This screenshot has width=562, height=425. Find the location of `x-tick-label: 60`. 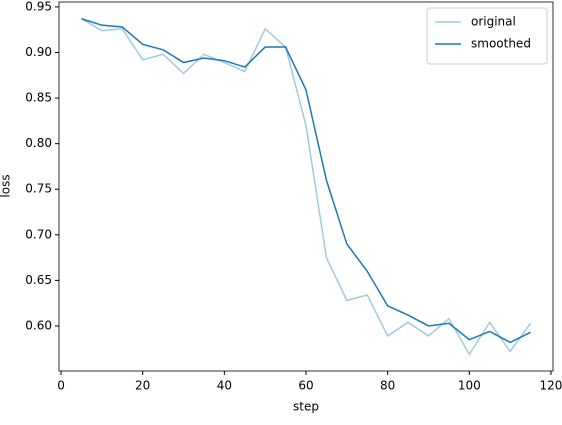

x-tick-label: 60 is located at coordinates (305, 386).